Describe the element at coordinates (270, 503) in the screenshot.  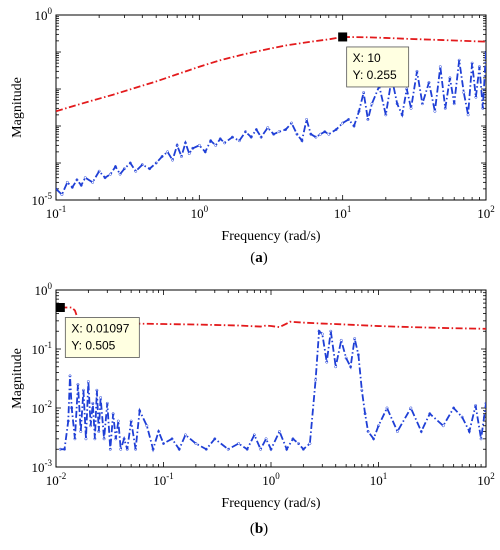
I see `x-axis-label: Frequency (rad/s)` at that location.